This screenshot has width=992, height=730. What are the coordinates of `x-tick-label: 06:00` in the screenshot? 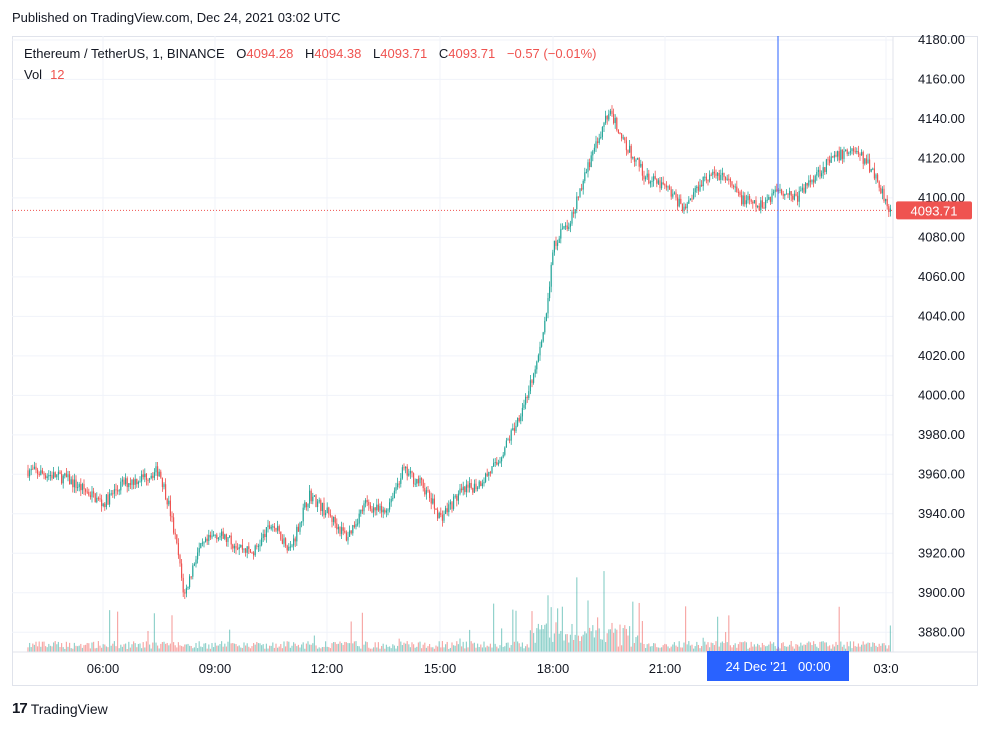 It's located at (103, 668).